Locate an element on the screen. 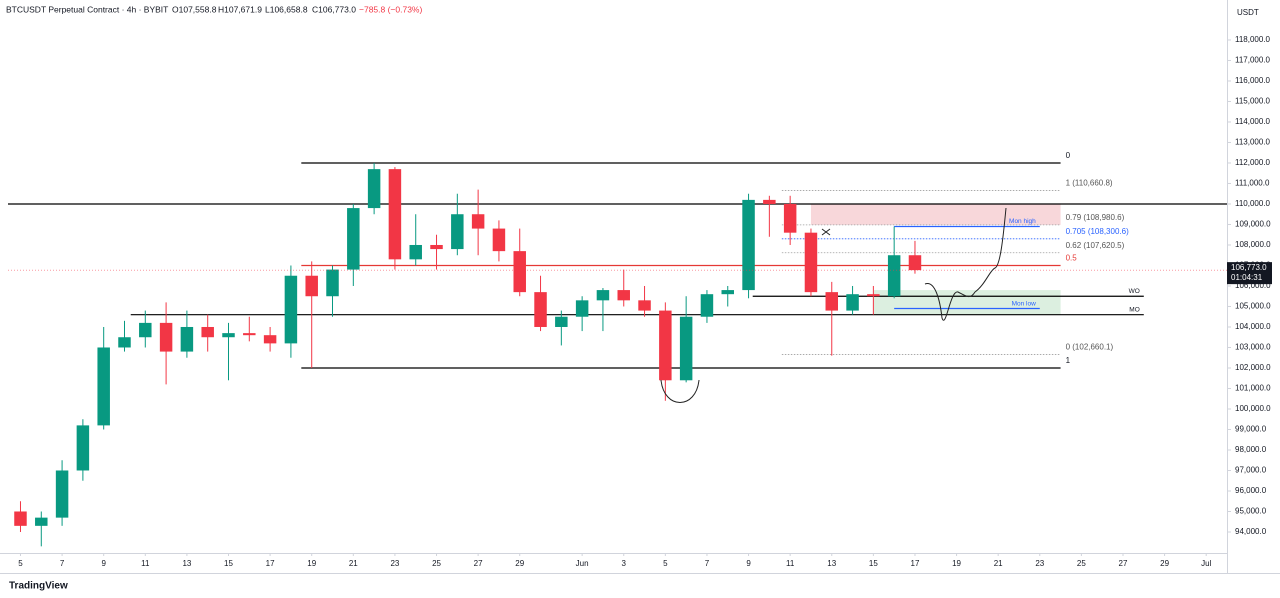 The width and height of the screenshot is (1280, 598). y-tick-label: 117,000.0 is located at coordinates (1253, 60).